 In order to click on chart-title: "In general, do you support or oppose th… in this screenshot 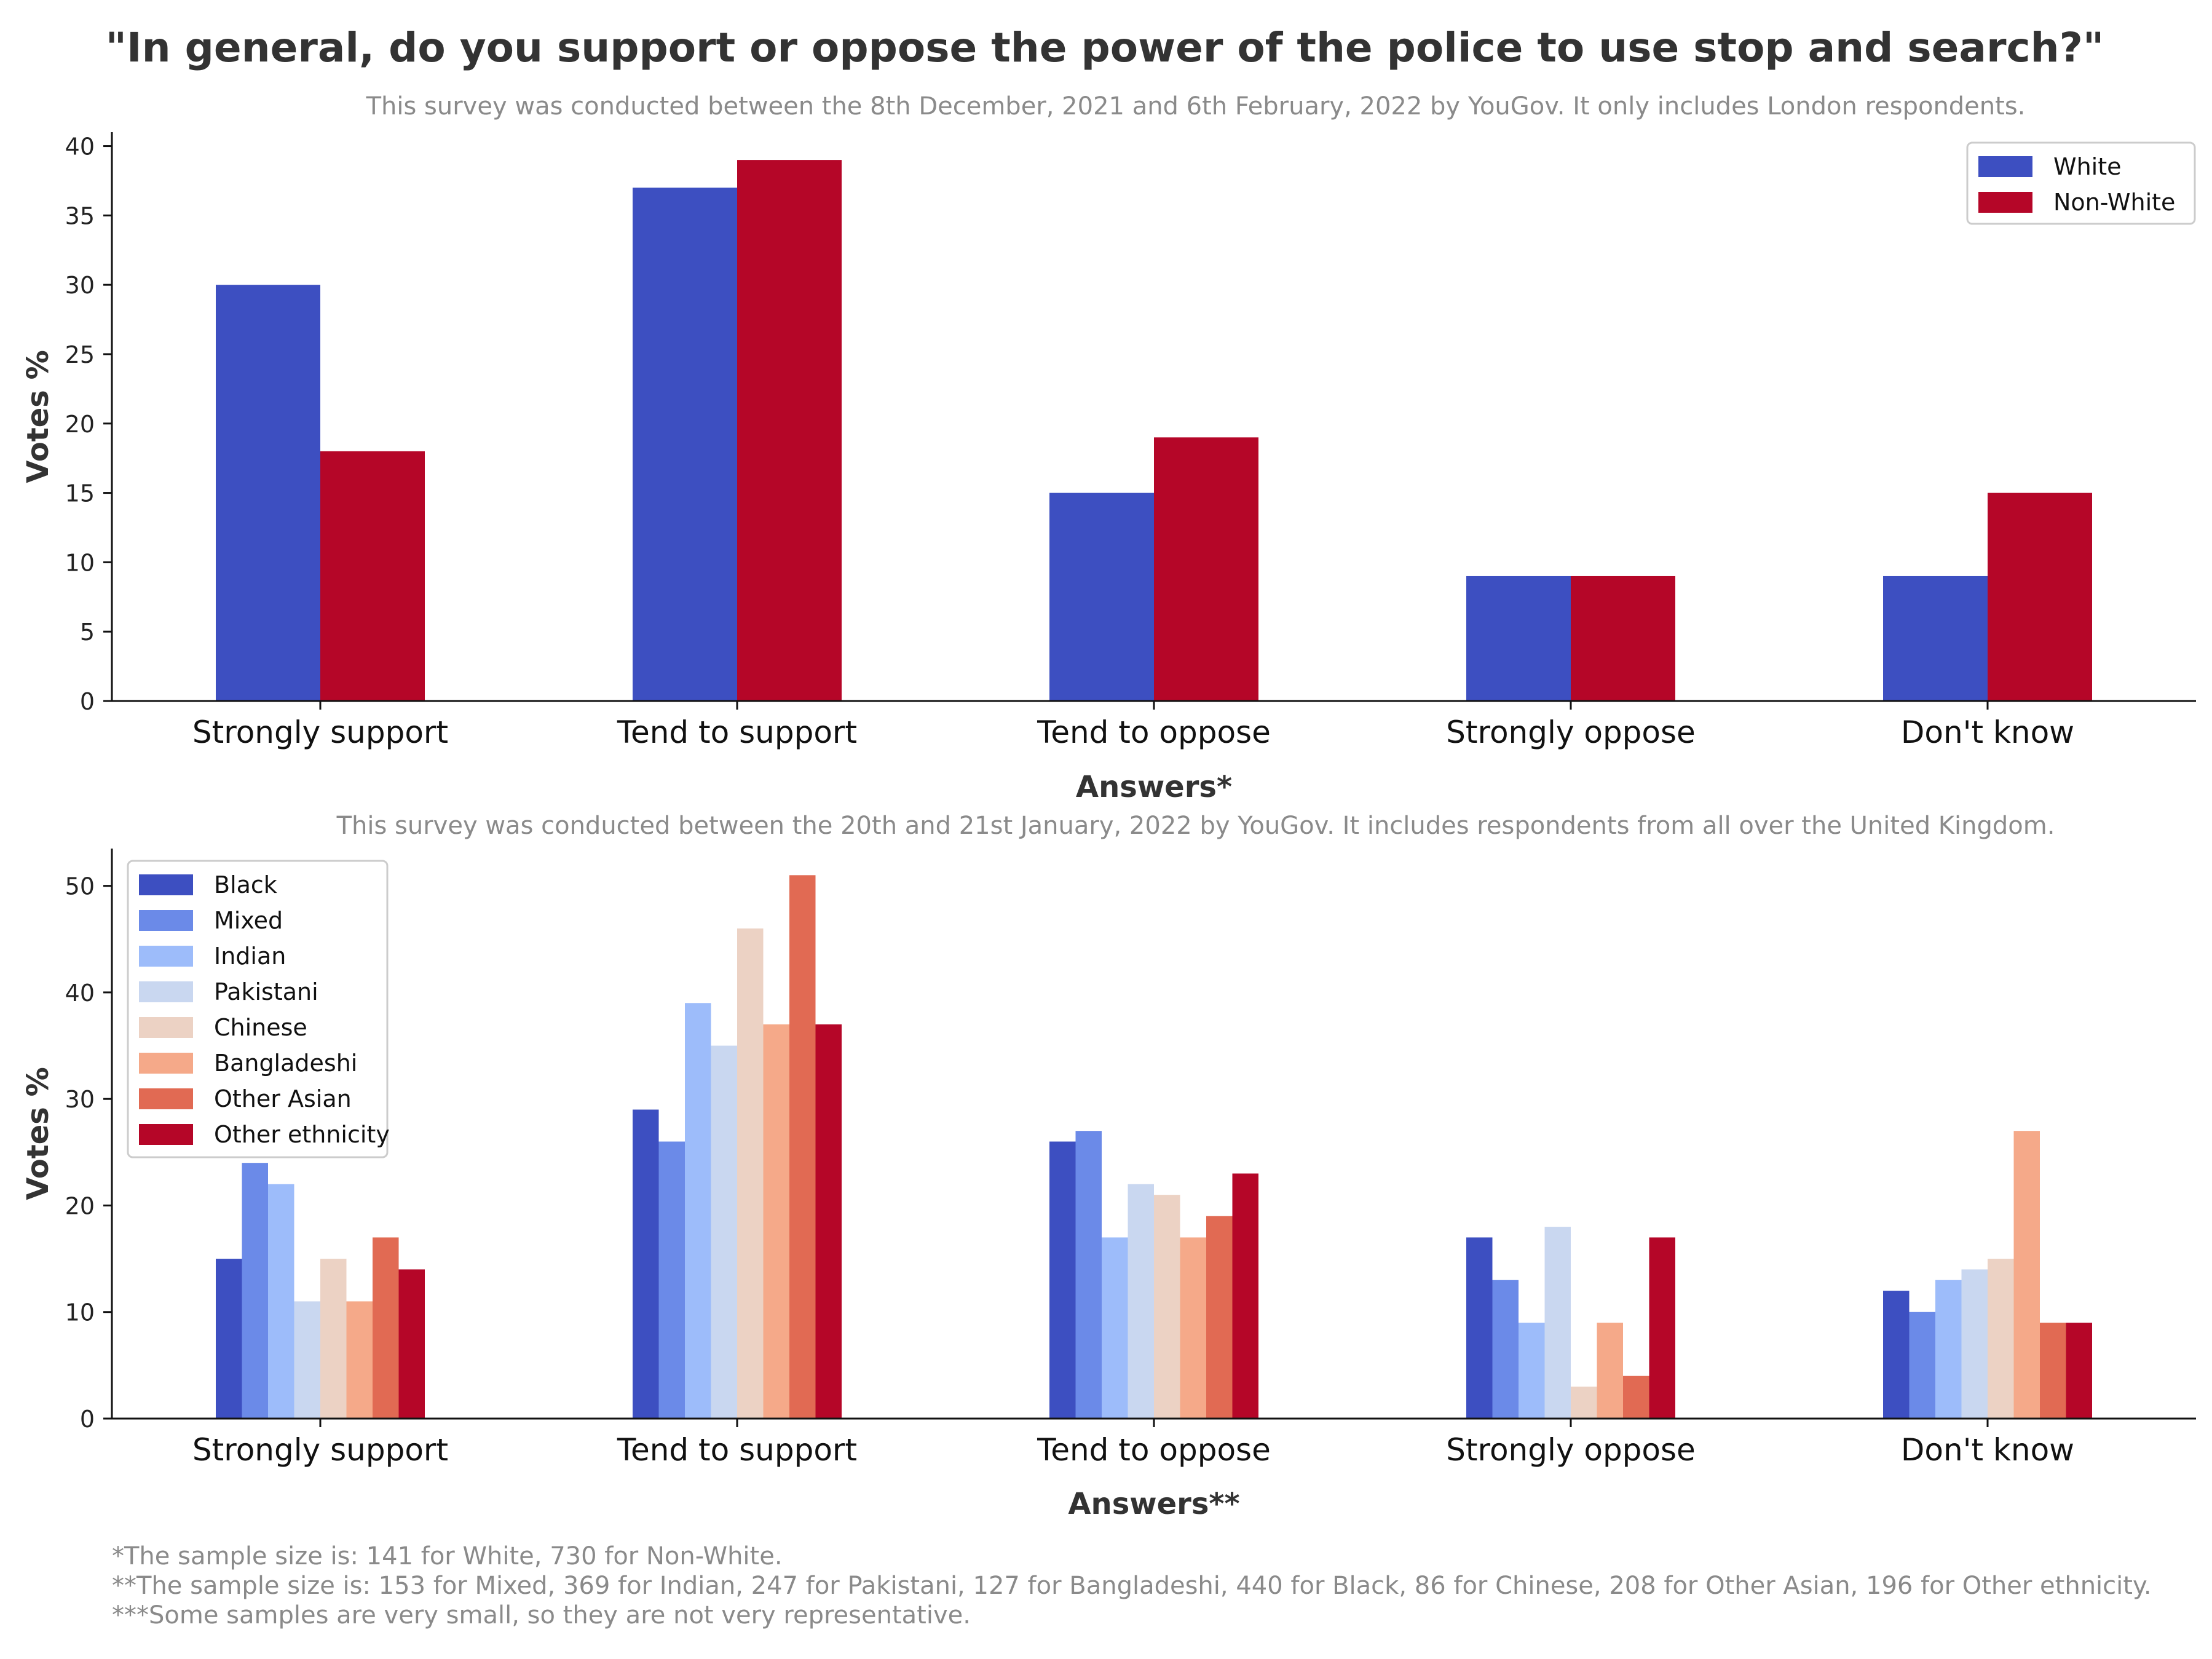, I will do `click(1105, 47)`.